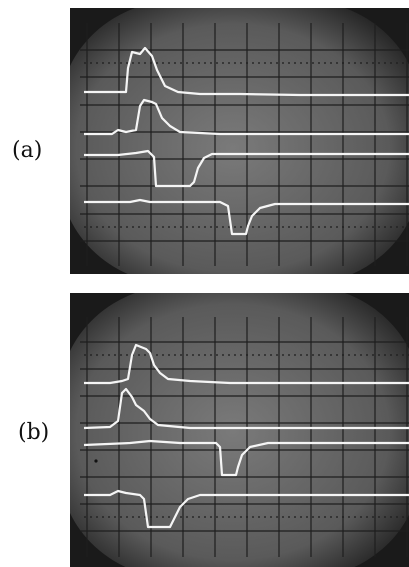  I want to click on panel-b-label: (b), so click(34, 432).